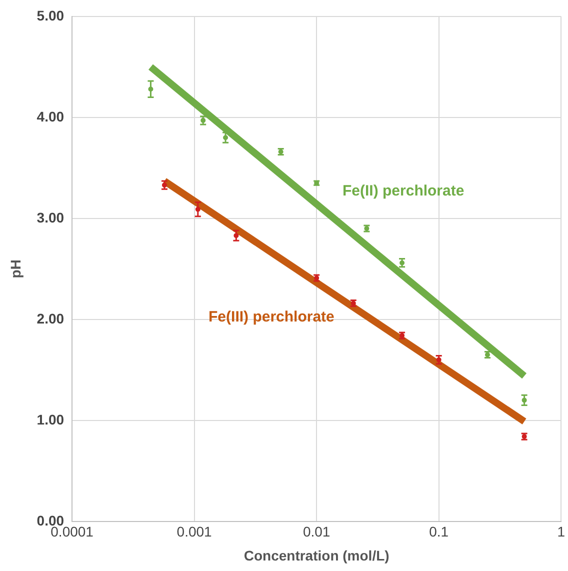  What do you see at coordinates (50, 15) in the screenshot?
I see `y-tick-label: 5.00` at bounding box center [50, 15].